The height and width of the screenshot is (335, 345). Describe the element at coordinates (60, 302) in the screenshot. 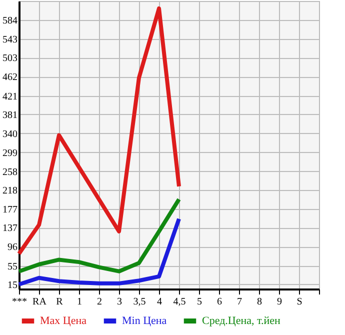

I see `x-tick-label: R` at that location.